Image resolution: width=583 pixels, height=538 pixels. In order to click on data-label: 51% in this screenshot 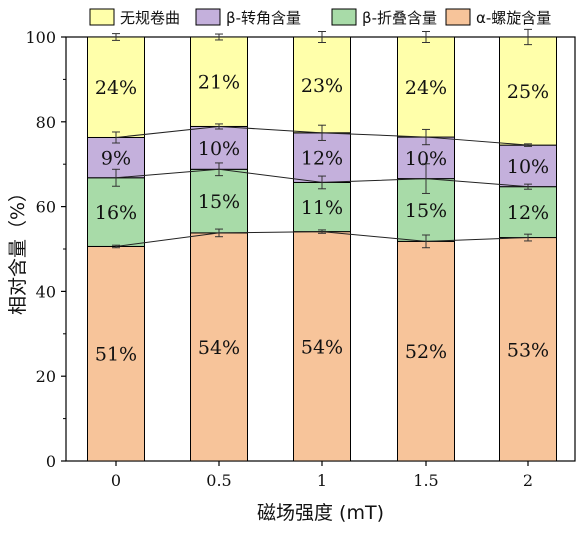, I will do `click(116, 355)`.